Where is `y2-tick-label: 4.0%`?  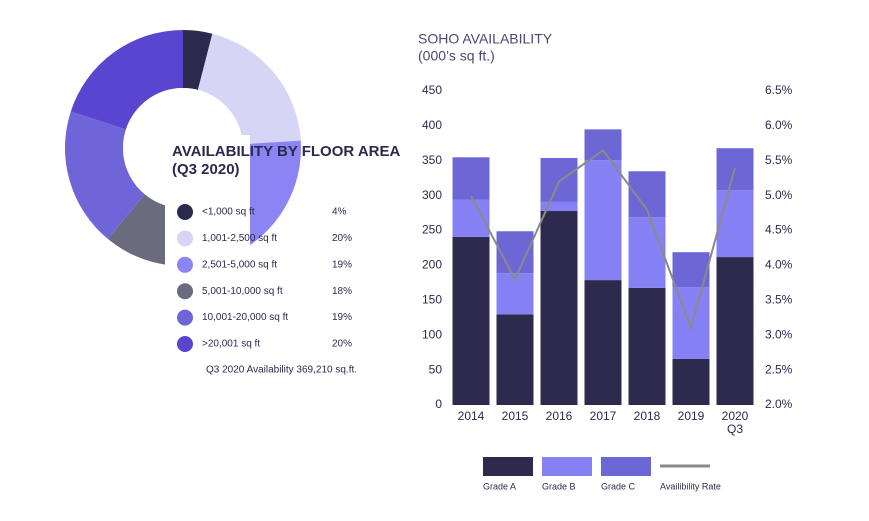
y2-tick-label: 4.0% is located at coordinates (779, 265).